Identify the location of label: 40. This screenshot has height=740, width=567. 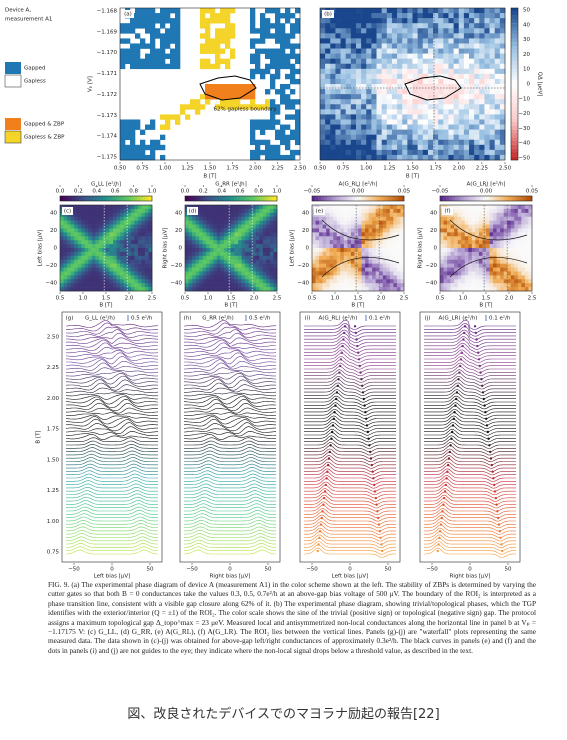
(526, 25).